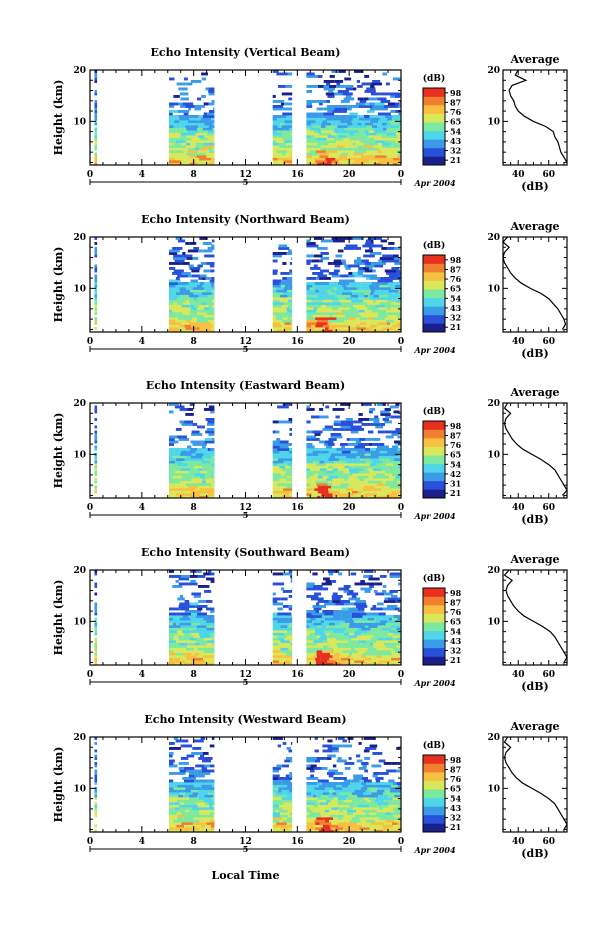 The image size is (616, 929). Describe the element at coordinates (534, 559) in the screenshot. I see `average-title: Average` at that location.